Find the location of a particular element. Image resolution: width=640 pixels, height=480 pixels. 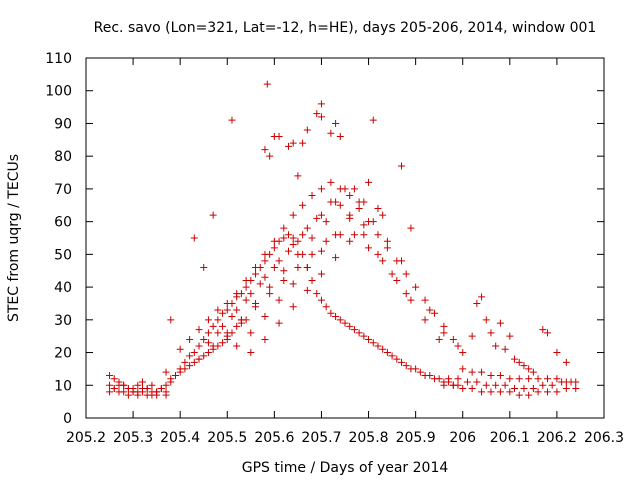

x-tick-label: 206.3 is located at coordinates (604, 438).